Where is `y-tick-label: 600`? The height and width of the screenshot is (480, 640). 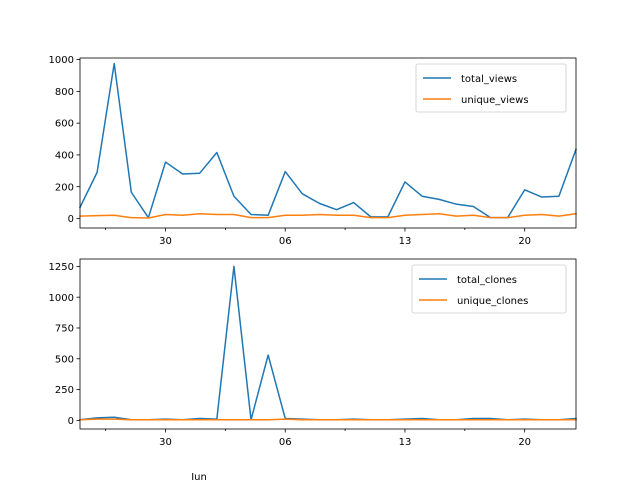
y-tick-label: 600 is located at coordinates (64, 124).